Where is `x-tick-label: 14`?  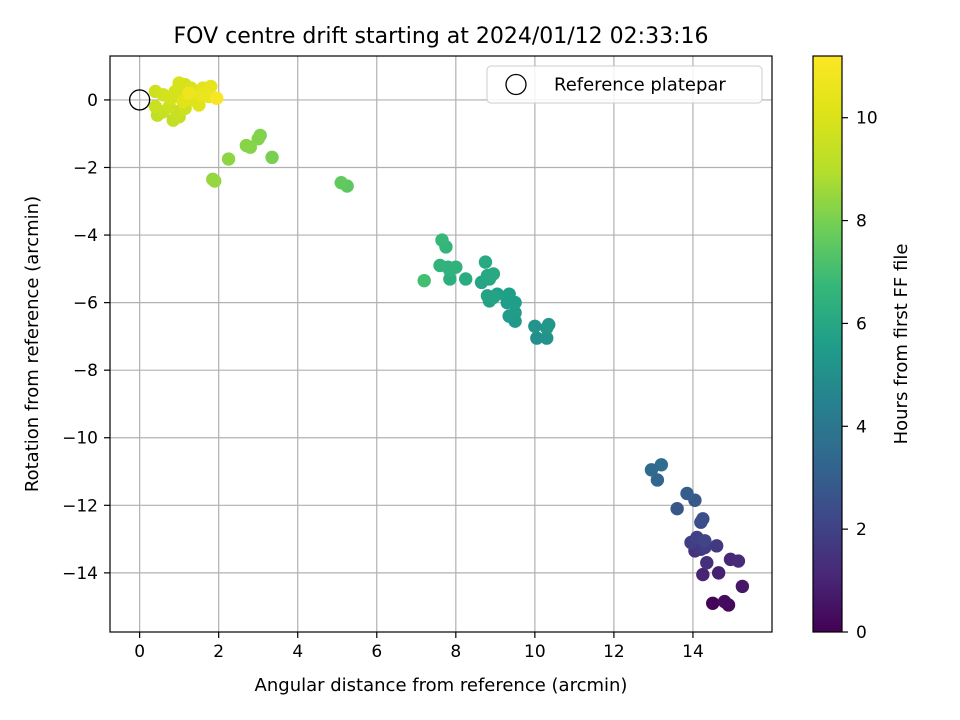 x-tick-label: 14 is located at coordinates (693, 652).